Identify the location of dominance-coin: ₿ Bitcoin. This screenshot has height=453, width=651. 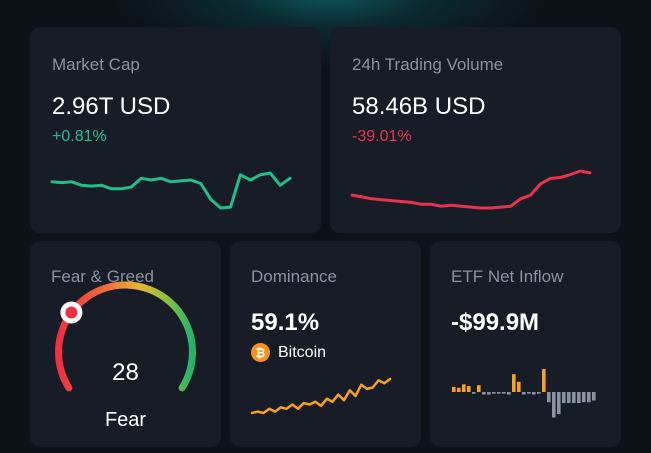
(288, 352).